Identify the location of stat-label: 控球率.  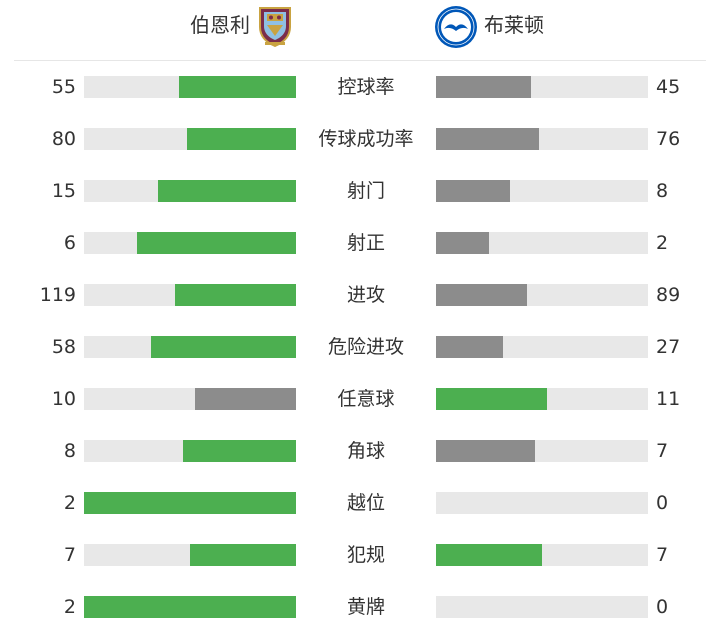
(366, 87).